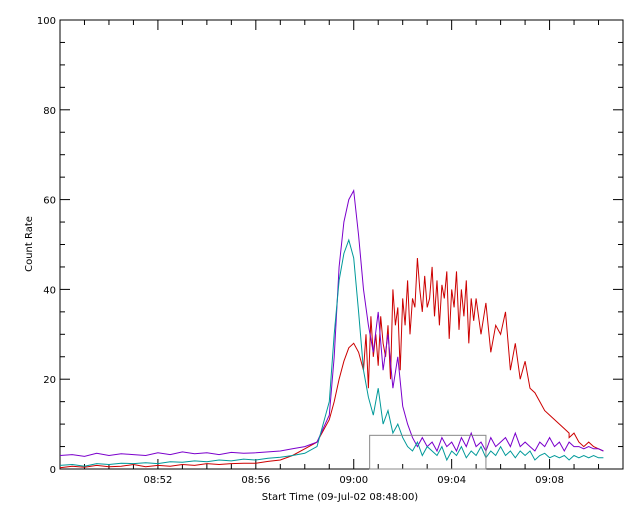 The width and height of the screenshot is (640, 512). I want to click on x-tick-label: 09:00, so click(353, 480).